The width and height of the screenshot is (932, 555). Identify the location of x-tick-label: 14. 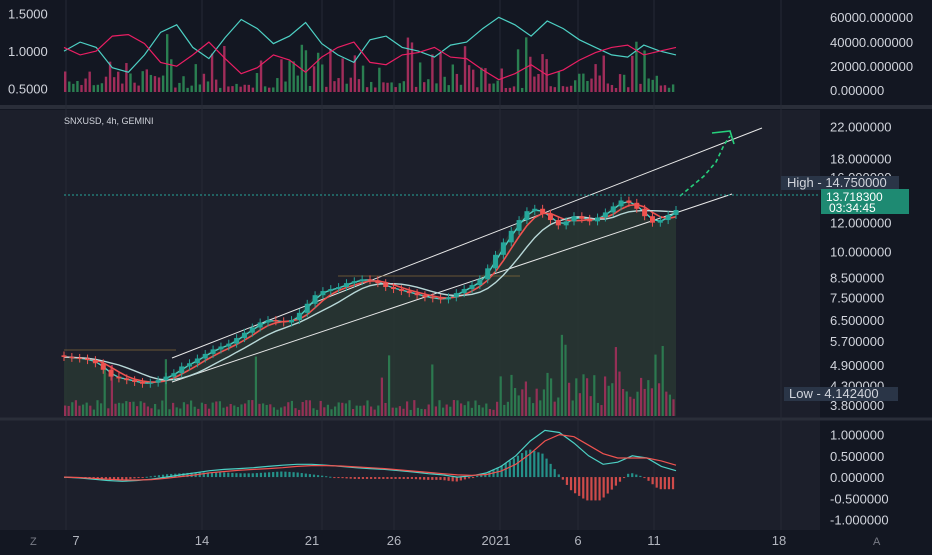
(202, 540).